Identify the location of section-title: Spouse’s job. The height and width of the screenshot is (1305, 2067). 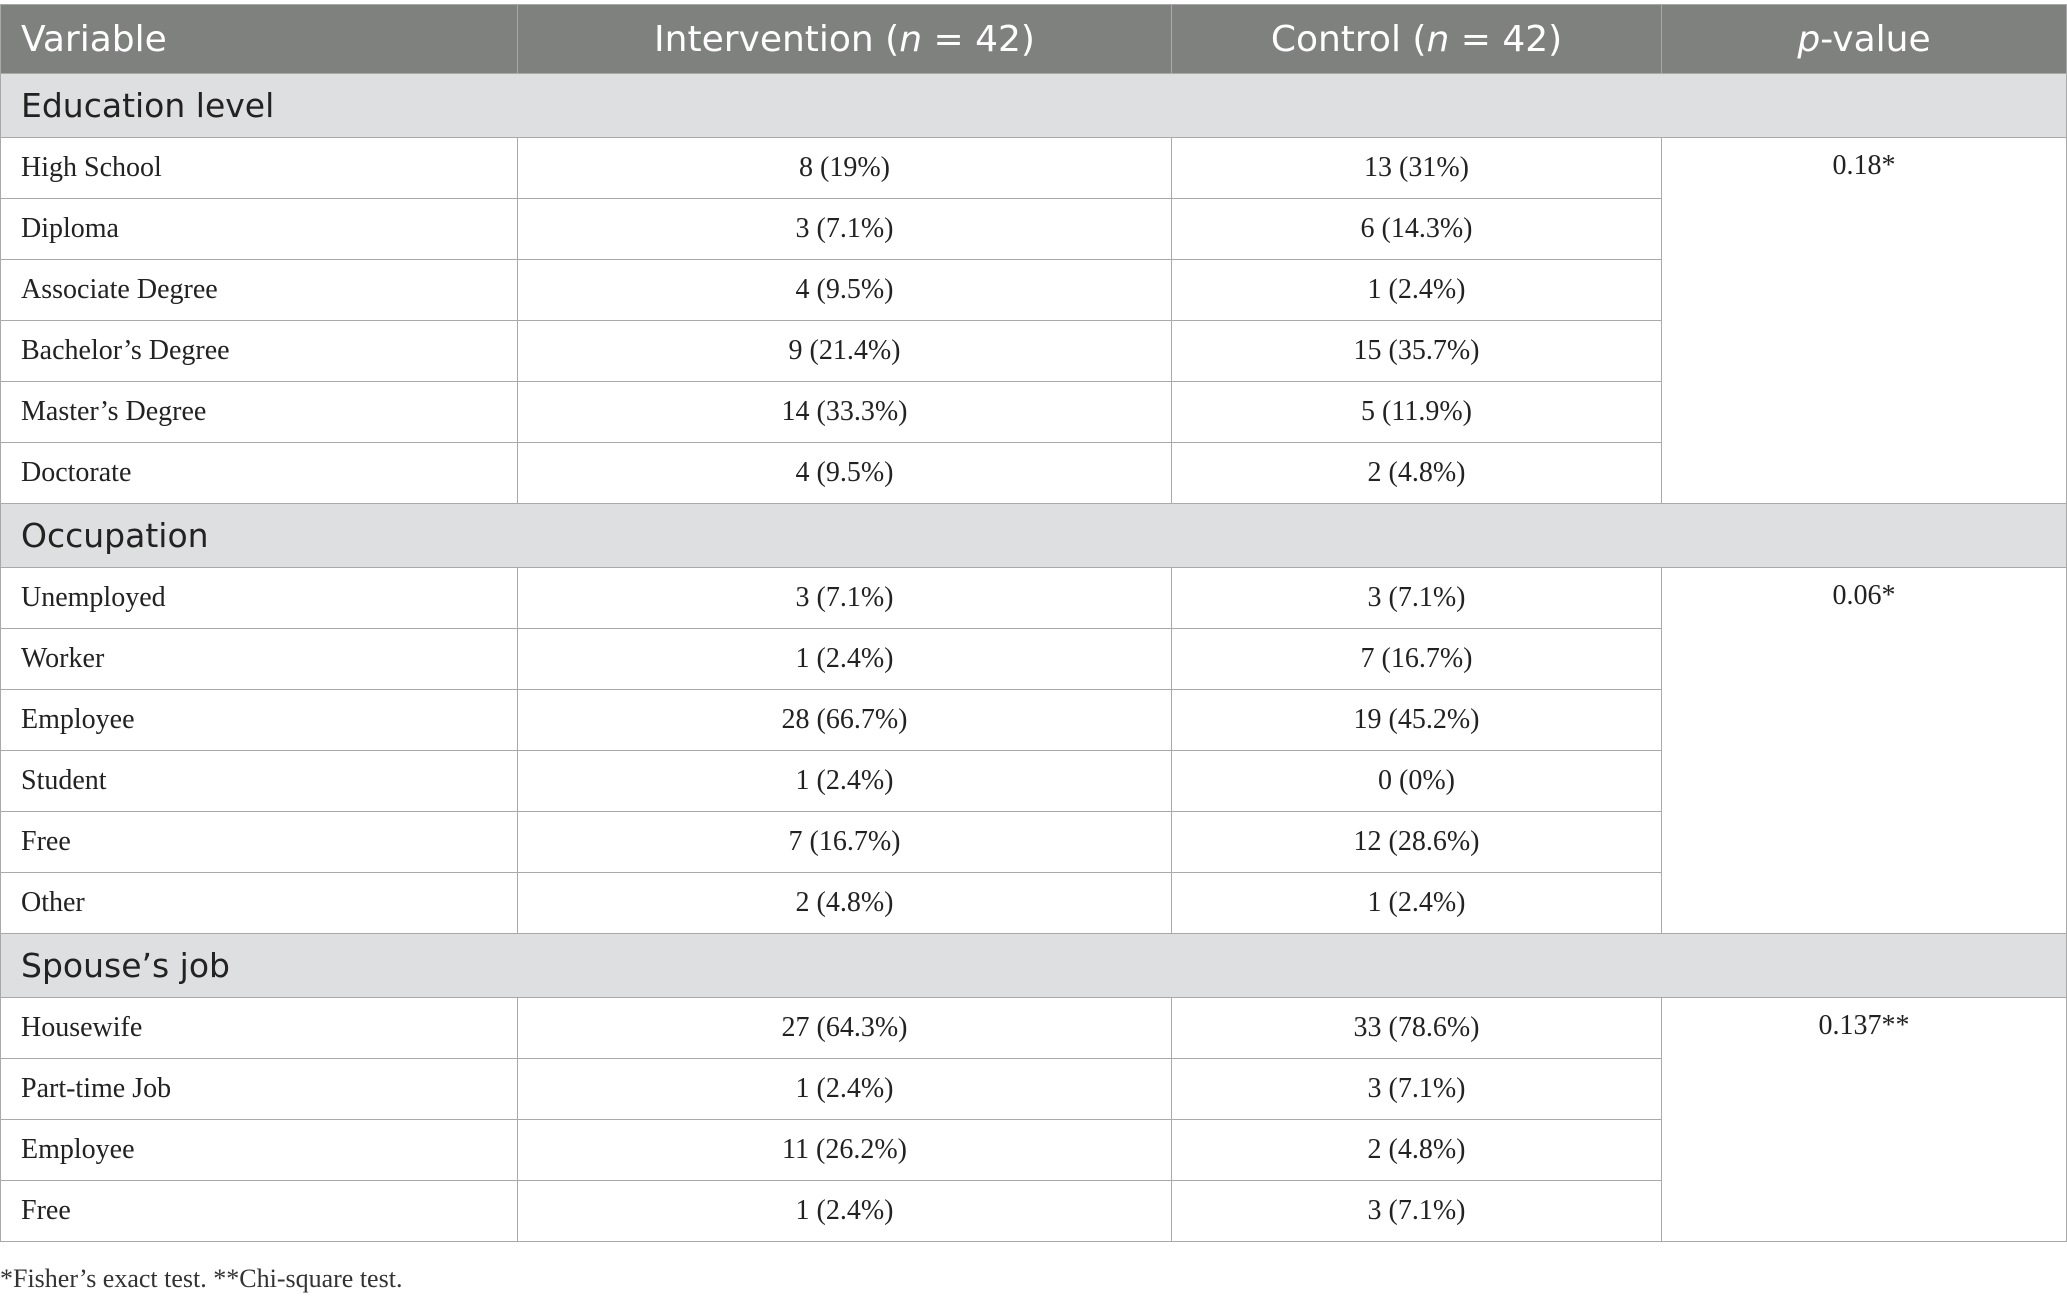
(1033, 965).